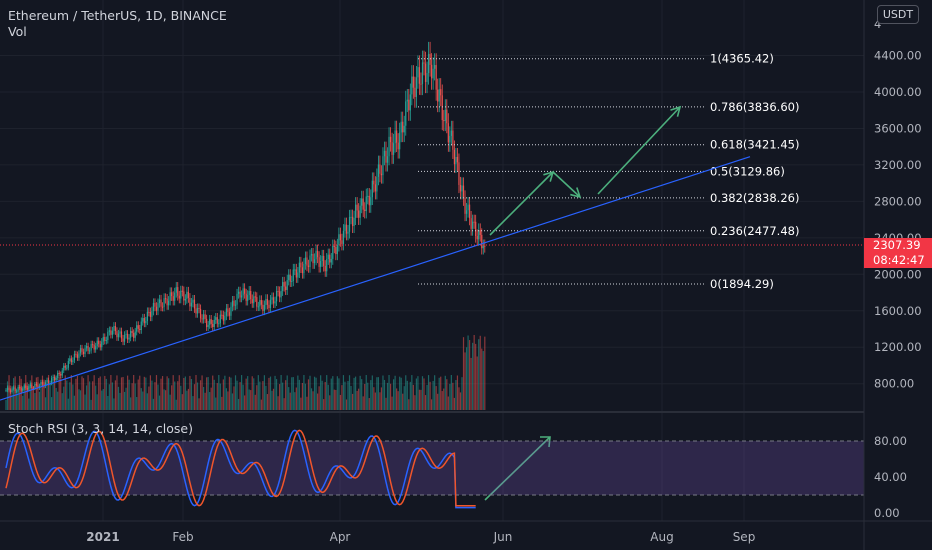 Image resolution: width=932 pixels, height=550 pixels. What do you see at coordinates (17, 31) in the screenshot?
I see `volume-label: Vol` at bounding box center [17, 31].